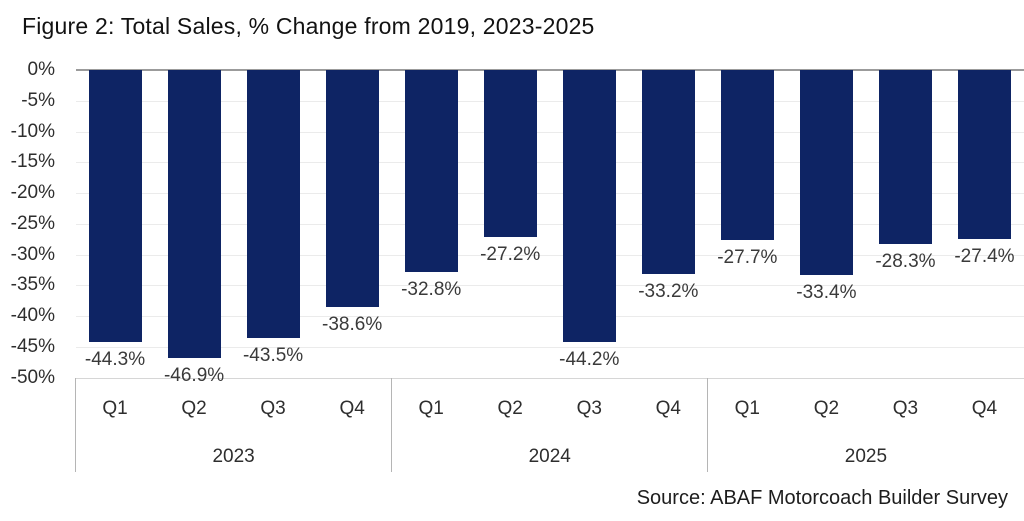  I want to click on bar-value-label: -28.3%, so click(905, 262).